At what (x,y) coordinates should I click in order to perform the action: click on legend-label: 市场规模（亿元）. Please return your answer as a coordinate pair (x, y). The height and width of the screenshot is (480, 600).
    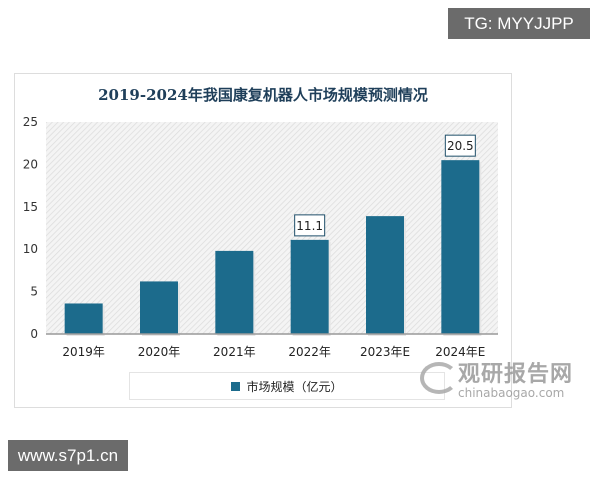
    Looking at the image, I should click on (294, 386).